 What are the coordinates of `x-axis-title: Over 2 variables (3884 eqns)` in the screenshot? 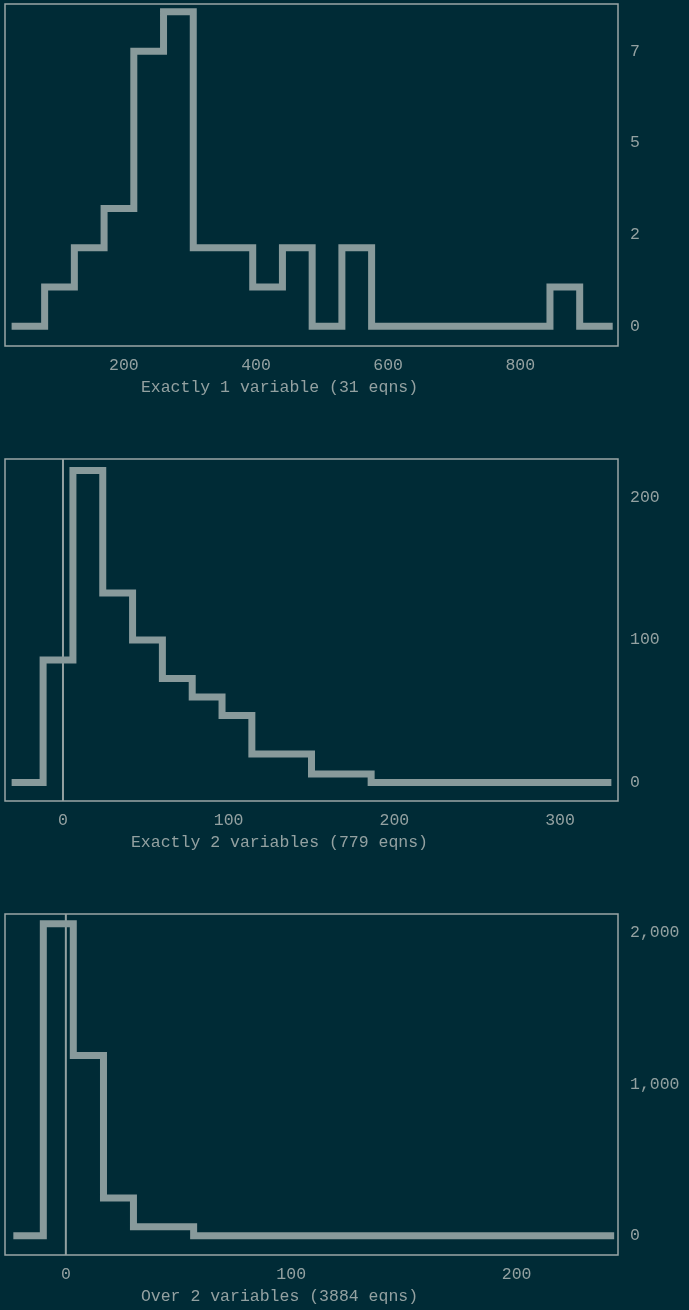 It's located at (279, 1296).